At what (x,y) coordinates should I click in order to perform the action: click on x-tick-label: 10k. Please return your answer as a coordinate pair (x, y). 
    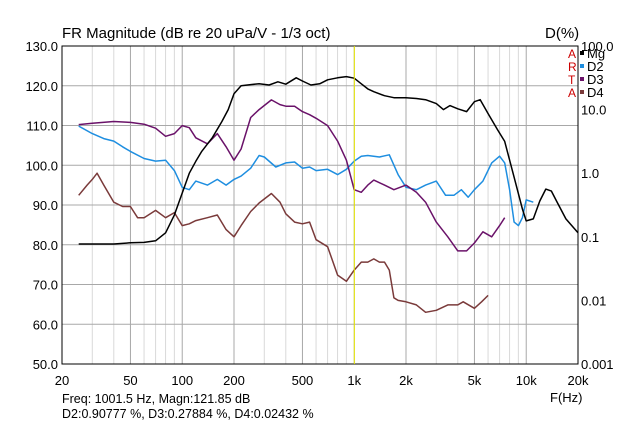
    Looking at the image, I should click on (526, 380).